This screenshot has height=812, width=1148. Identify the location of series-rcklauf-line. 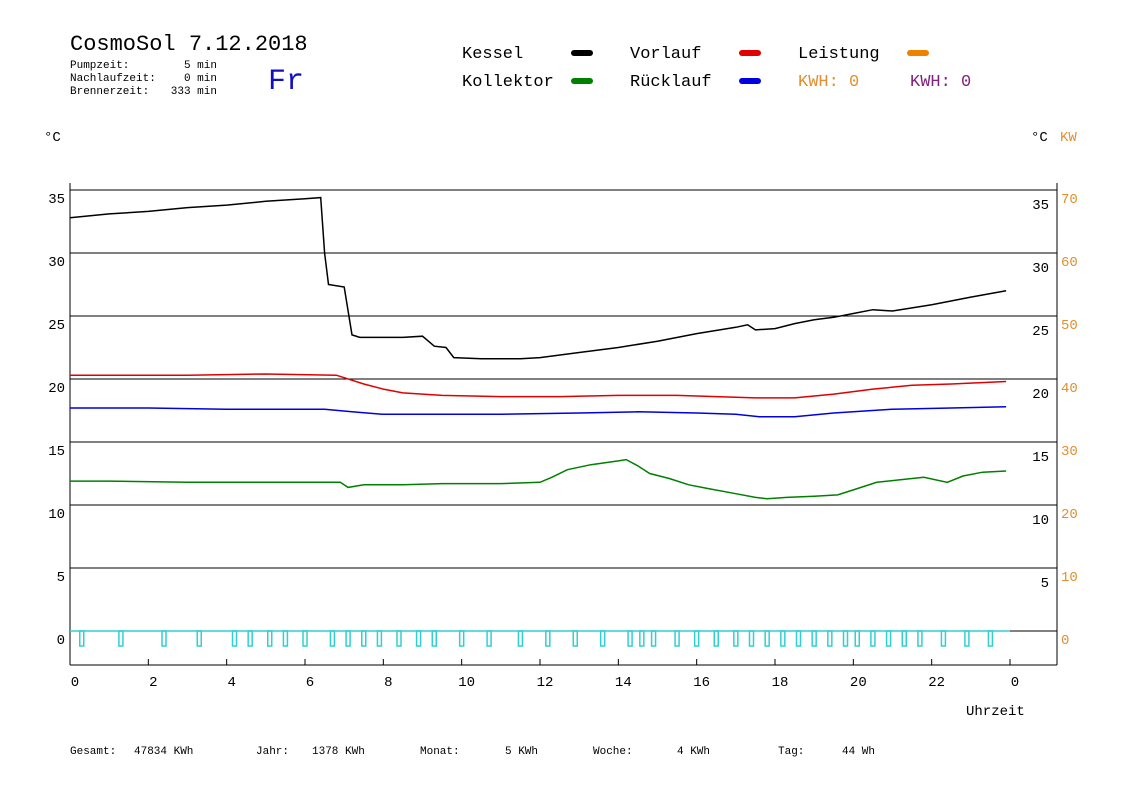
(538, 411).